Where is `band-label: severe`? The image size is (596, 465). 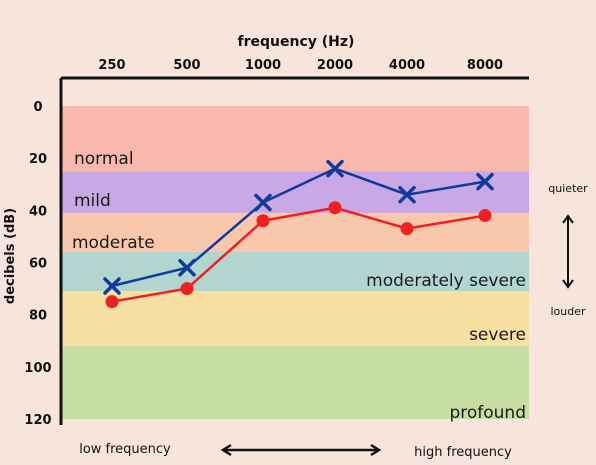 band-label: severe is located at coordinates (497, 335).